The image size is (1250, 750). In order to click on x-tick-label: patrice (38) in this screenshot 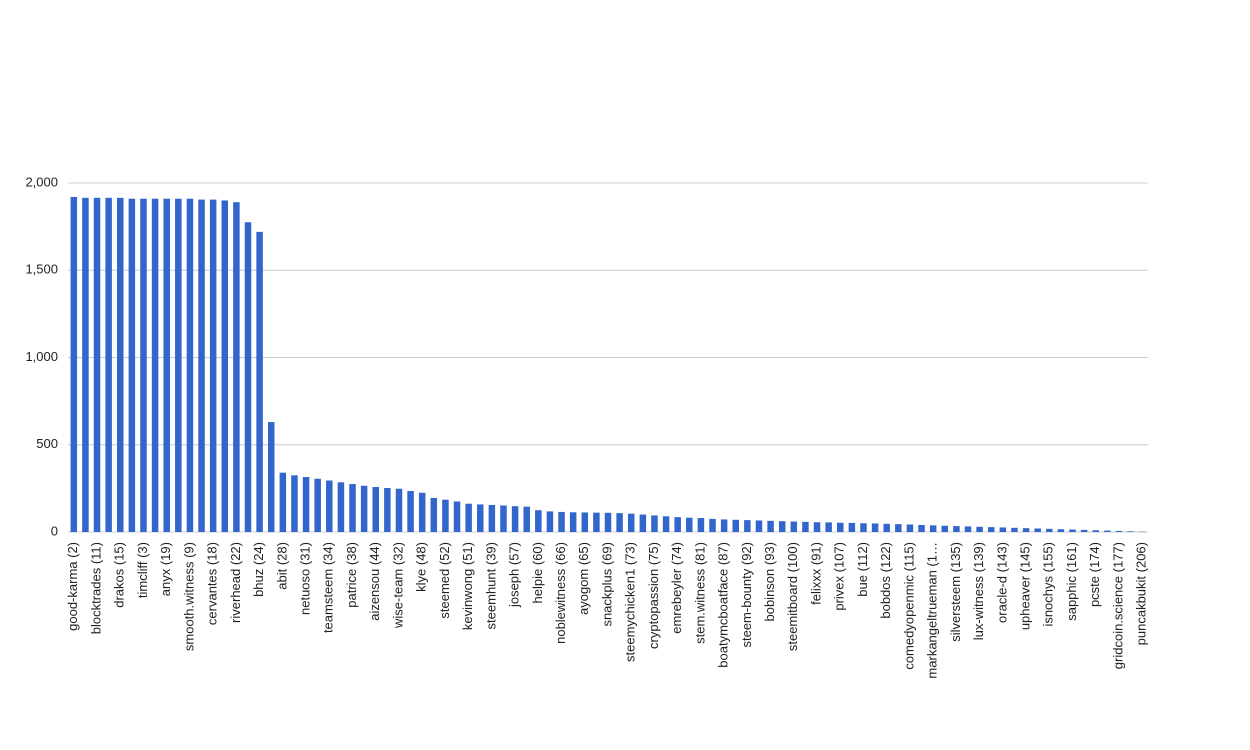, I will do `click(351, 575)`.